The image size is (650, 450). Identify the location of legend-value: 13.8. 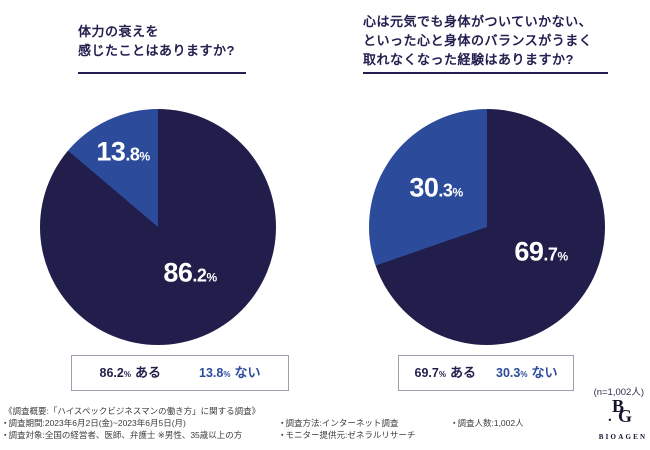
(211, 373).